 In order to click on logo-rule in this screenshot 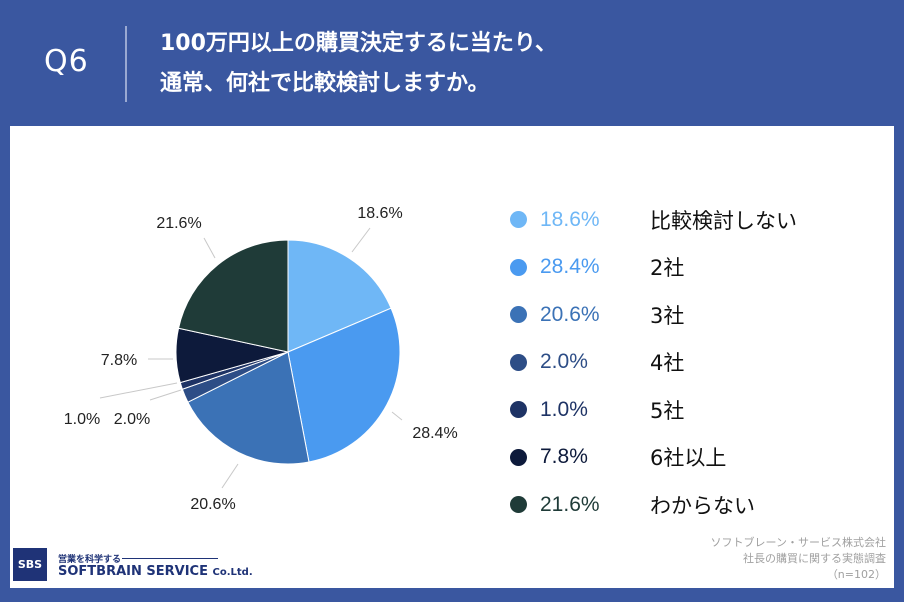, I will do `click(170, 558)`.